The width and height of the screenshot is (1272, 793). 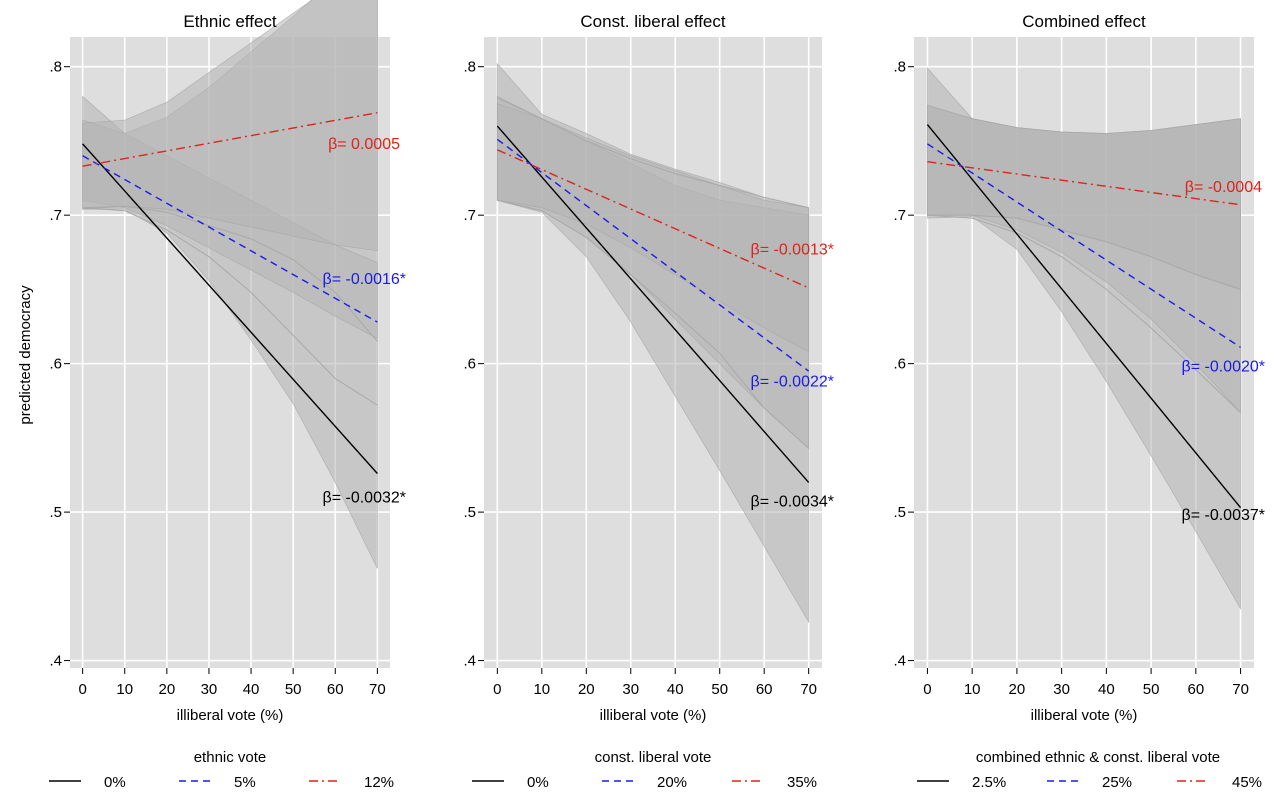 I want to click on beta-annotation: β= -0.0034*, so click(x=792, y=502).